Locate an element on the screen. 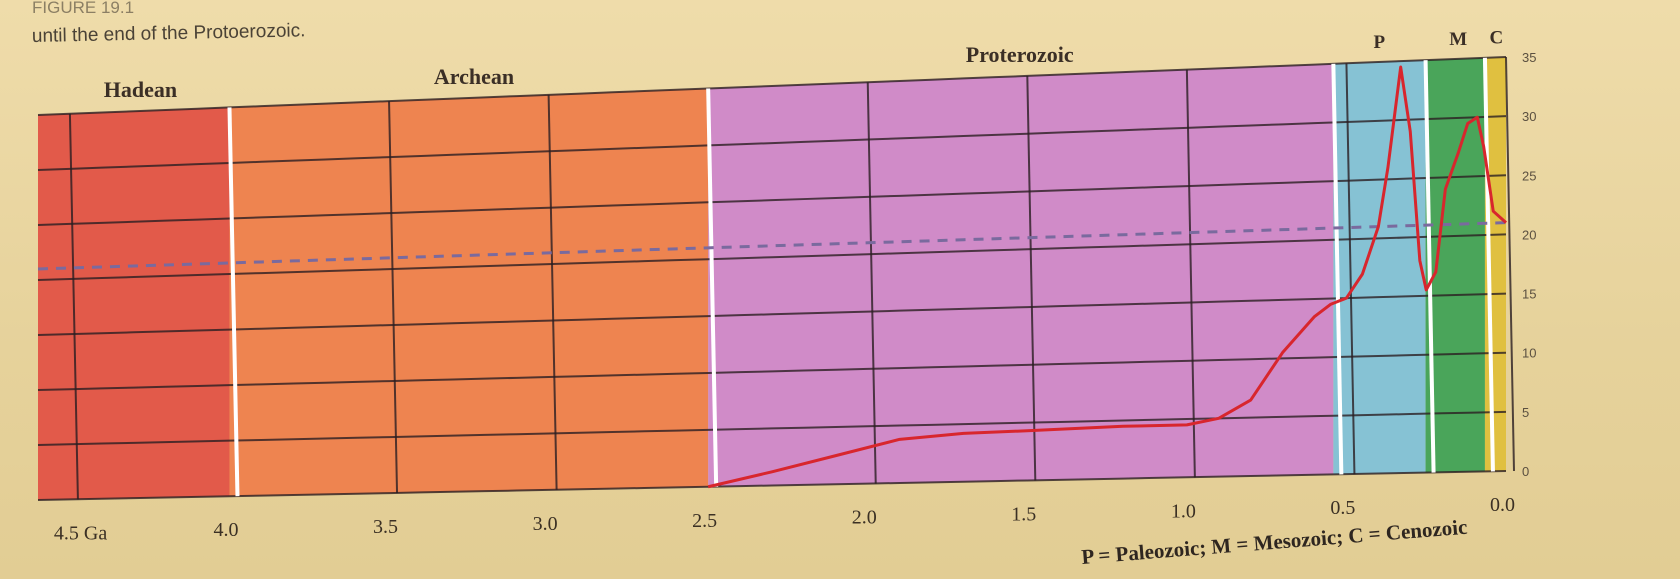  era-band-mesozoic is located at coordinates (1455, 265).